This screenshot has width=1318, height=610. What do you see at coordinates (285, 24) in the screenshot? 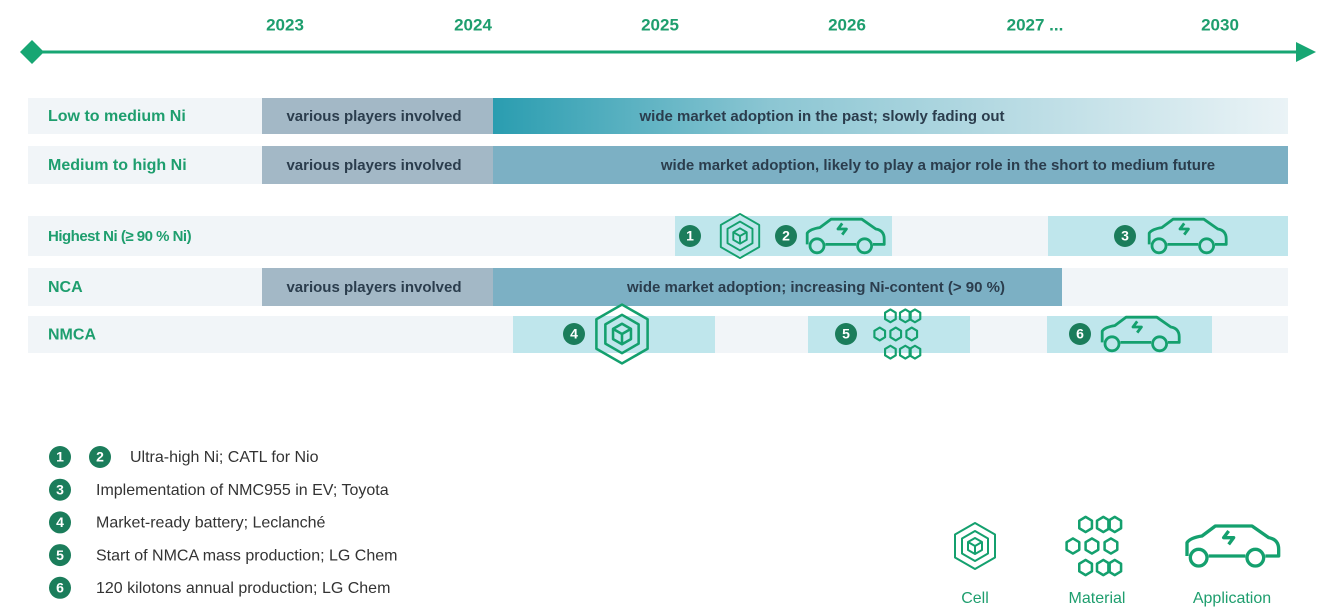
I see `year-label: 2023` at bounding box center [285, 24].